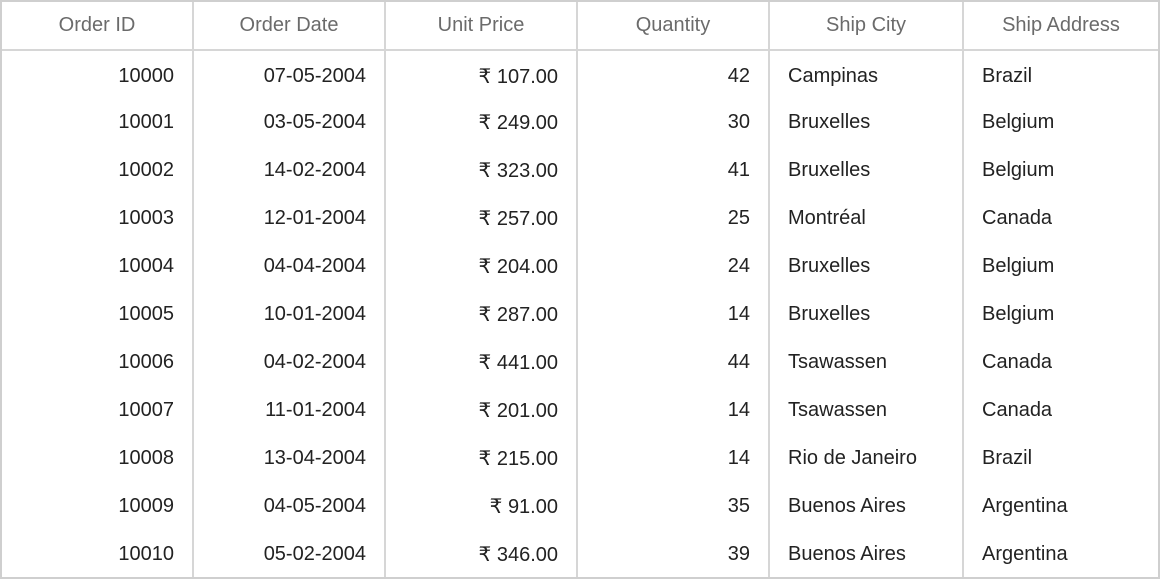 This screenshot has height=579, width=1160. I want to click on cell-order-id: 10003, so click(98, 218).